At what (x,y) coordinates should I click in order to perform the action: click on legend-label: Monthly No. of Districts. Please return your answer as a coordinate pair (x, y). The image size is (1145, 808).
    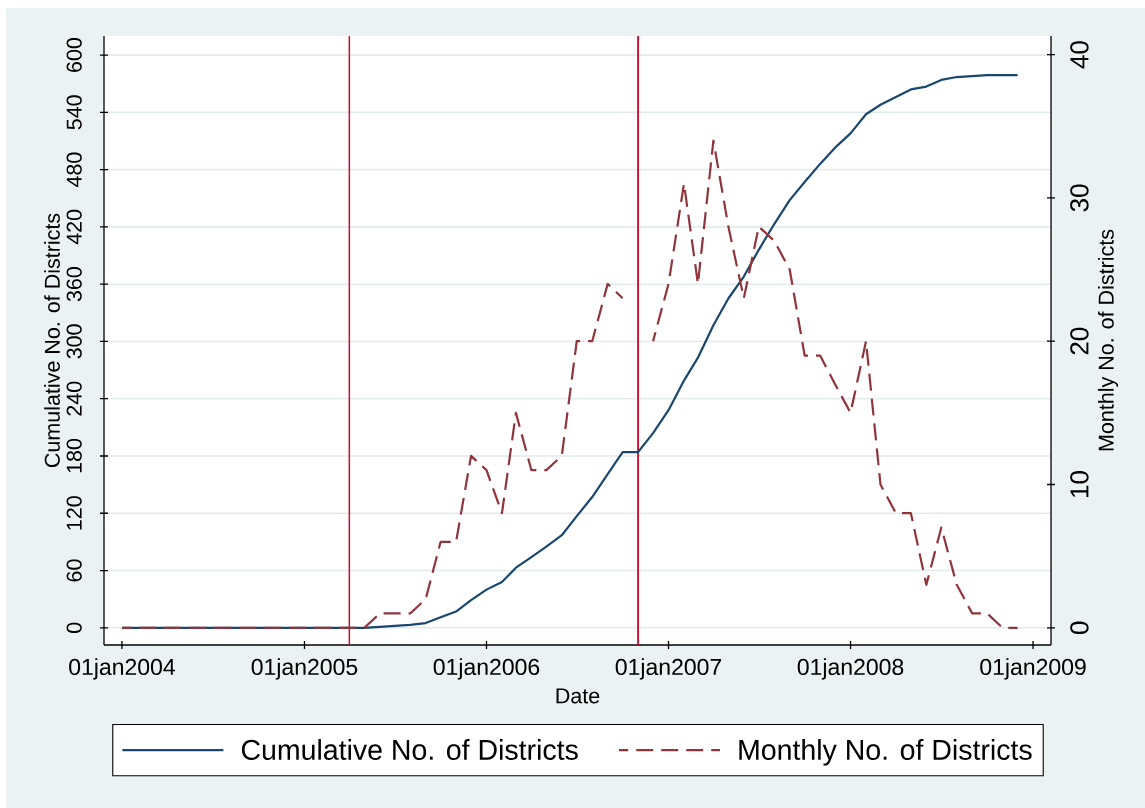
    Looking at the image, I should click on (885, 752).